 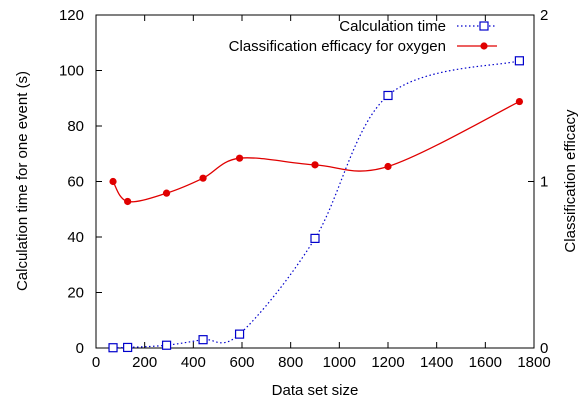 What do you see at coordinates (570, 181) in the screenshot?
I see `y2-axis-label: Classification efficacy` at bounding box center [570, 181].